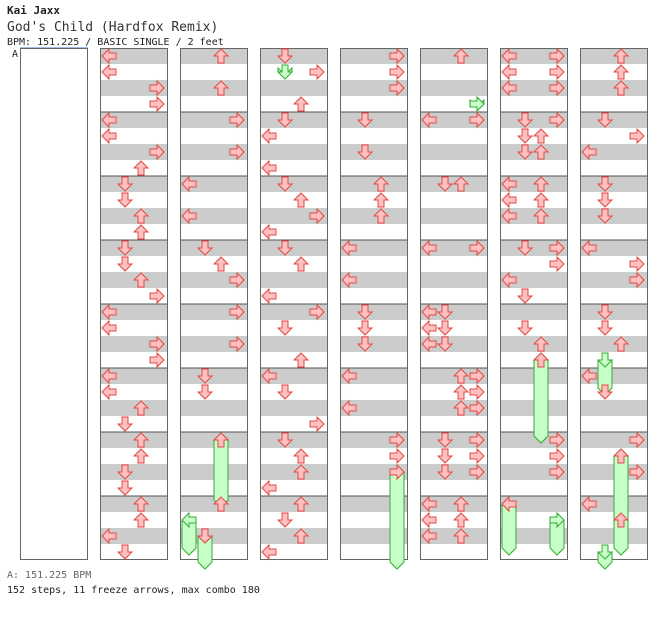  What do you see at coordinates (113, 27) in the screenshot?
I see `song-title: God's Child (Hardfox Remix)` at bounding box center [113, 27].